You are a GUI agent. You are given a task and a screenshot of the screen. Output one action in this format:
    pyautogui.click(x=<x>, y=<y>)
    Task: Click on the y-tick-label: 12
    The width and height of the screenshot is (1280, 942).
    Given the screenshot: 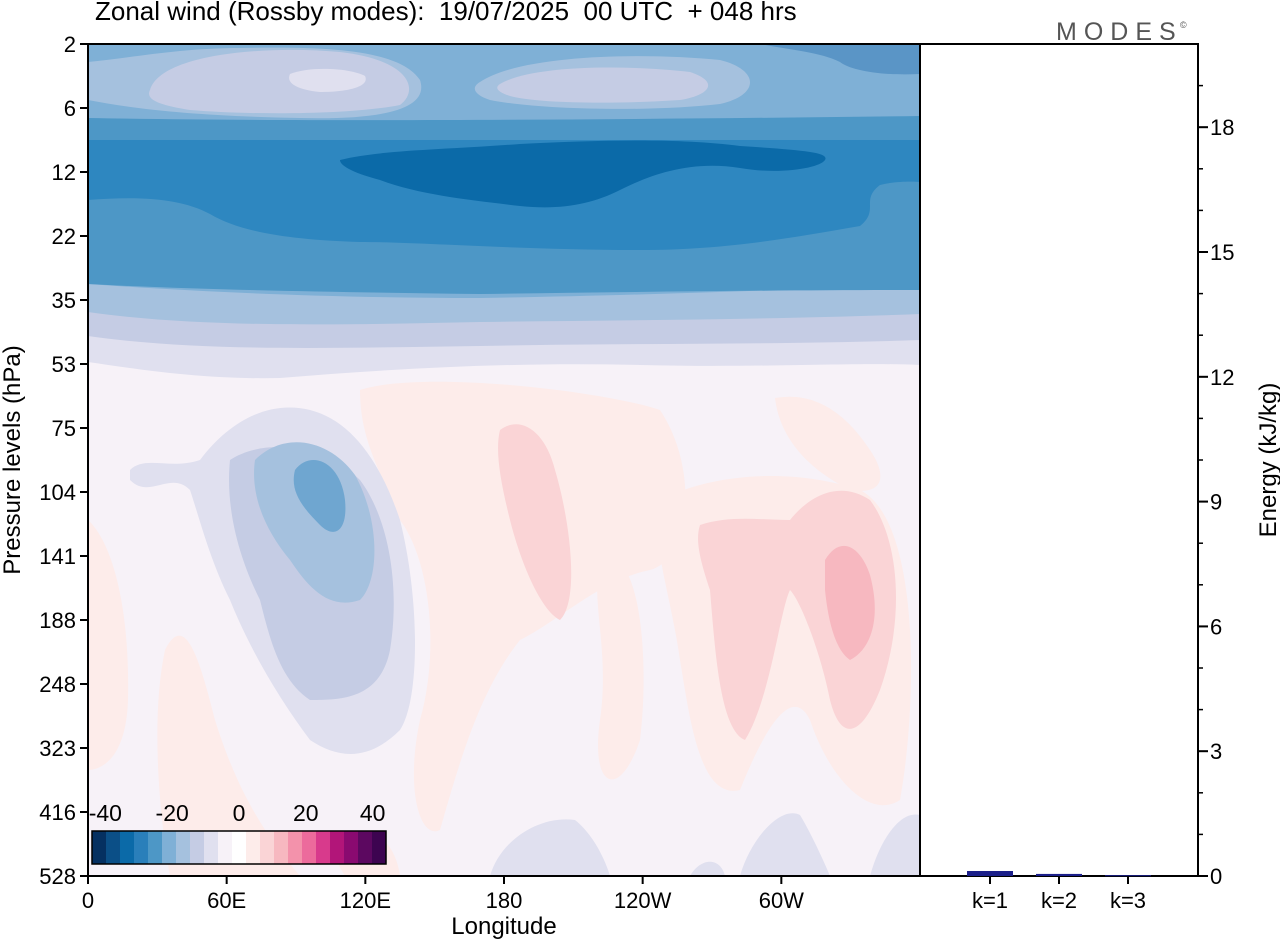 What is the action you would take?
    pyautogui.click(x=64, y=172)
    